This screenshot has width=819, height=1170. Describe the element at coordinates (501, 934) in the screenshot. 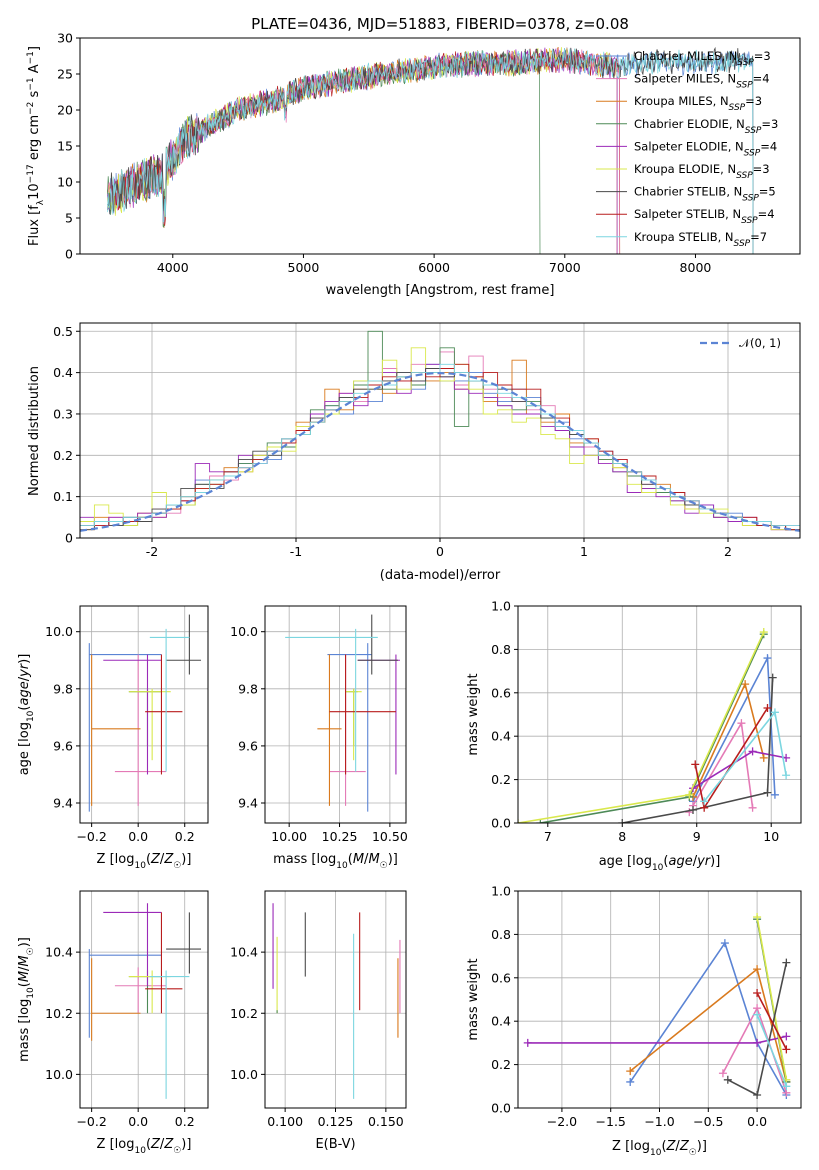

I see `y-tick-label: 0.8` at that location.